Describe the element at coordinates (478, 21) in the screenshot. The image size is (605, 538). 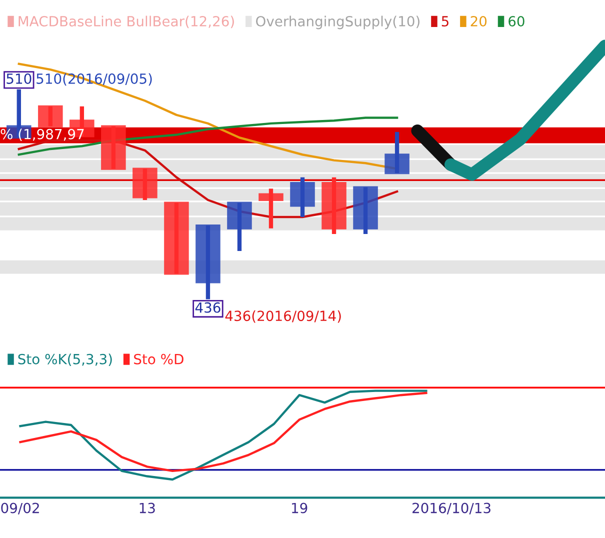
I see `legend-label: 20` at that location.